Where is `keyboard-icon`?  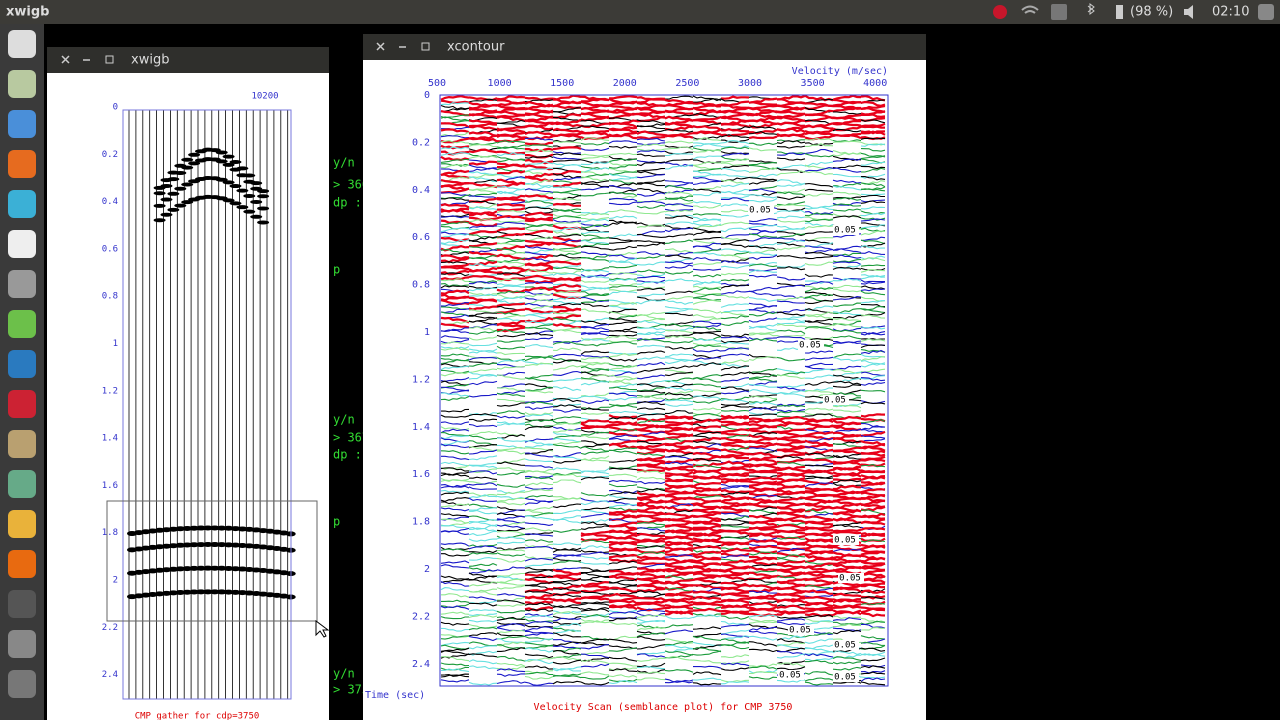 keyboard-icon is located at coordinates (1059, 12).